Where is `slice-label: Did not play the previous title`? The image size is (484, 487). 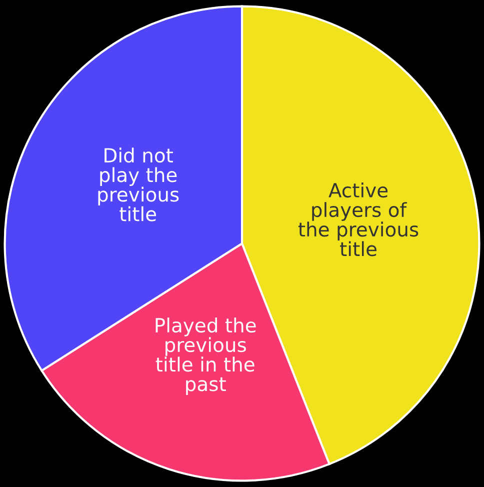
slice-label: Did not play the previous title is located at coordinates (138, 185).